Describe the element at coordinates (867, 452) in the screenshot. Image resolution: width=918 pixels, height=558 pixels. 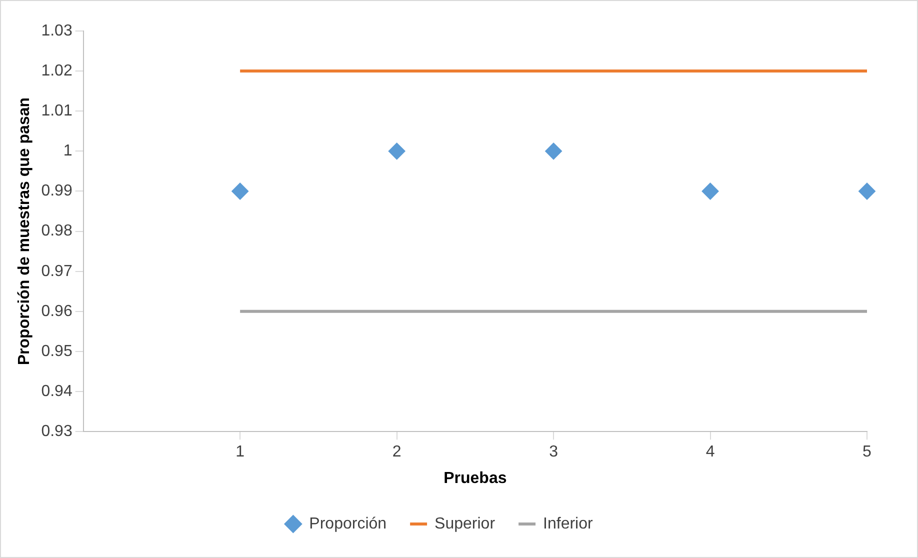
I see `x-tick-label: 5` at that location.